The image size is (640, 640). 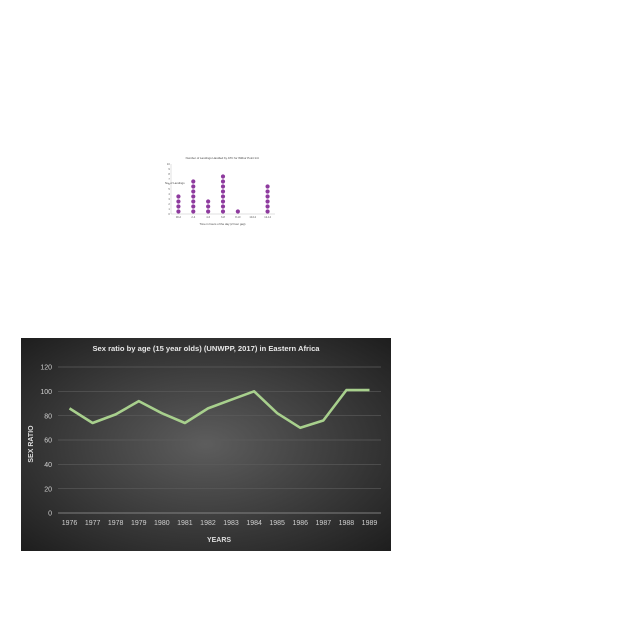 What do you see at coordinates (179, 217) in the screenshot?
I see `dot-plot-x-tick: 00-2` at bounding box center [179, 217].